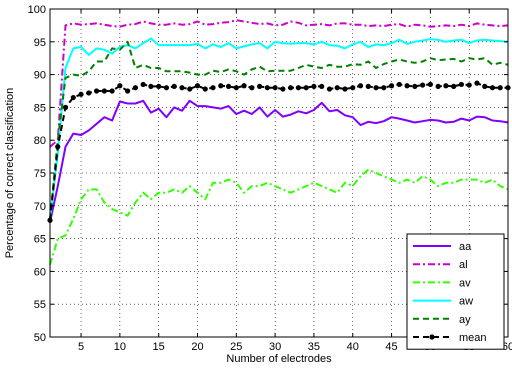 Image resolution: width=512 pixels, height=372 pixels. Describe the element at coordinates (391, 347) in the screenshot. I see `x-tick-label: 45` at that location.